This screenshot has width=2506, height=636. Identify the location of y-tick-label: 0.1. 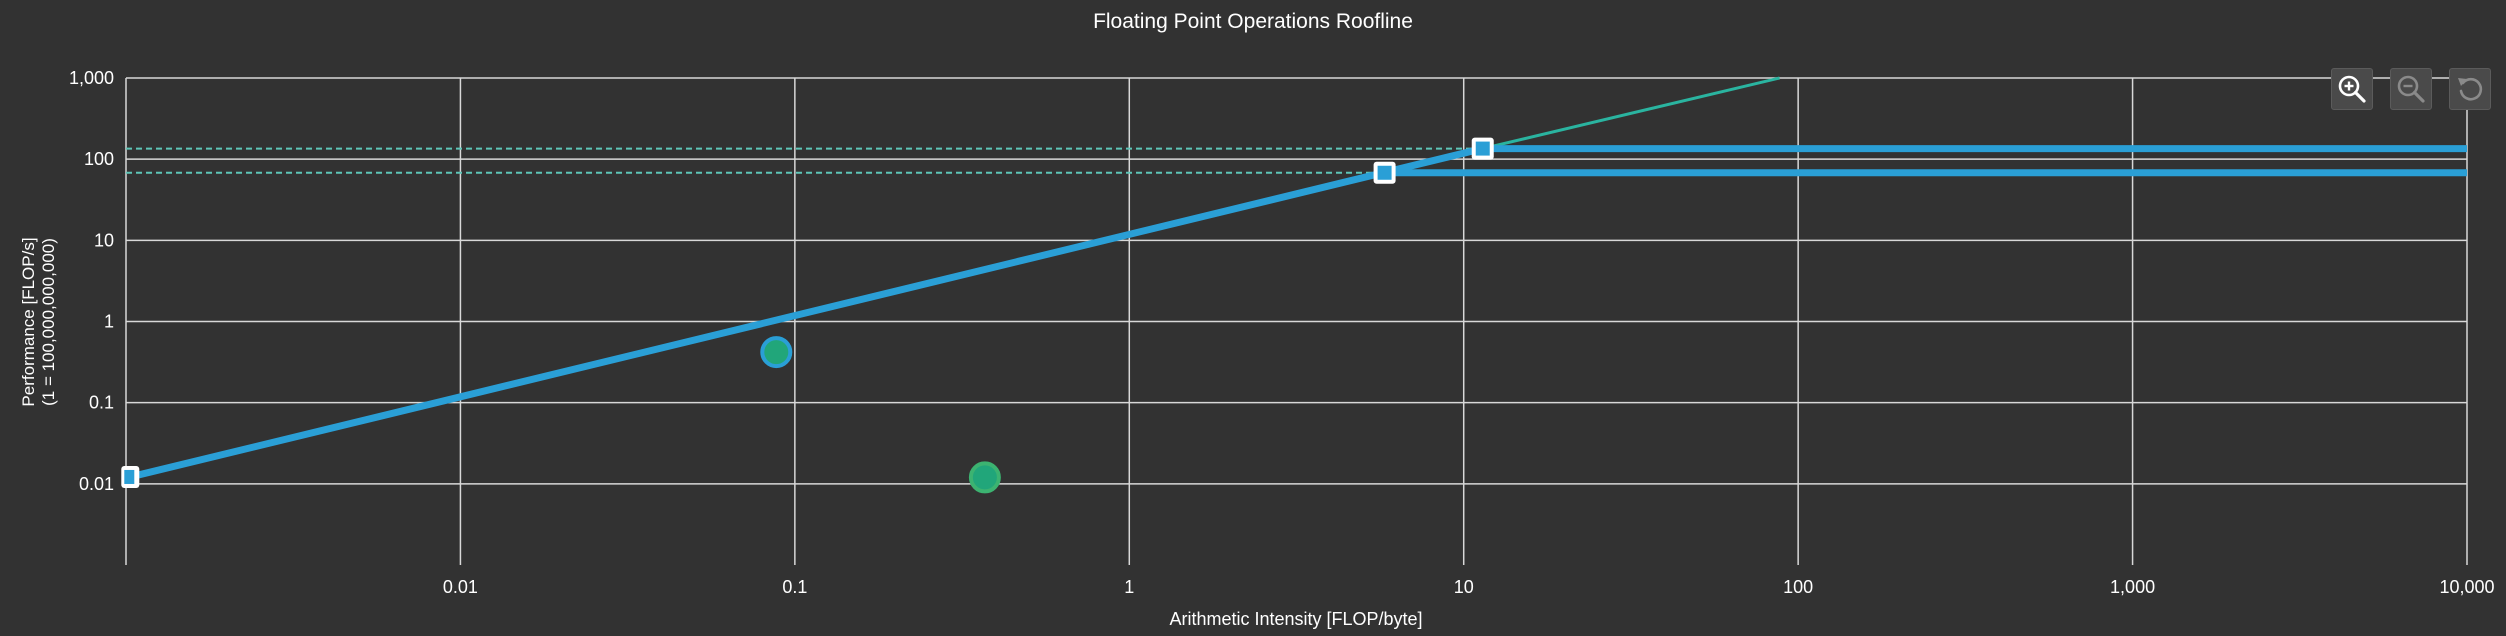
(101, 403).